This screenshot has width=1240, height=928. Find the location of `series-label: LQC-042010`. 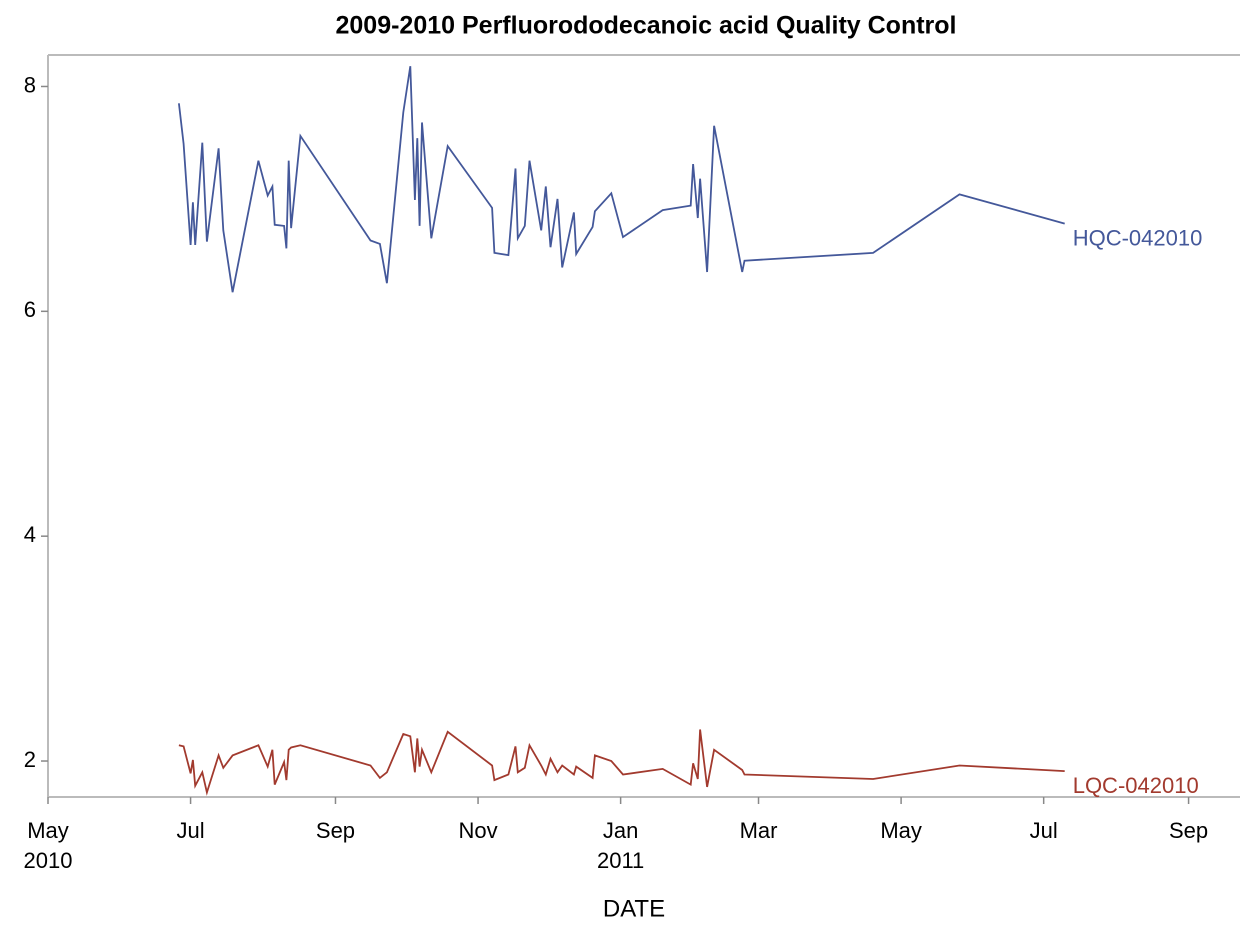

series-label: LQC-042010 is located at coordinates (1136, 785).